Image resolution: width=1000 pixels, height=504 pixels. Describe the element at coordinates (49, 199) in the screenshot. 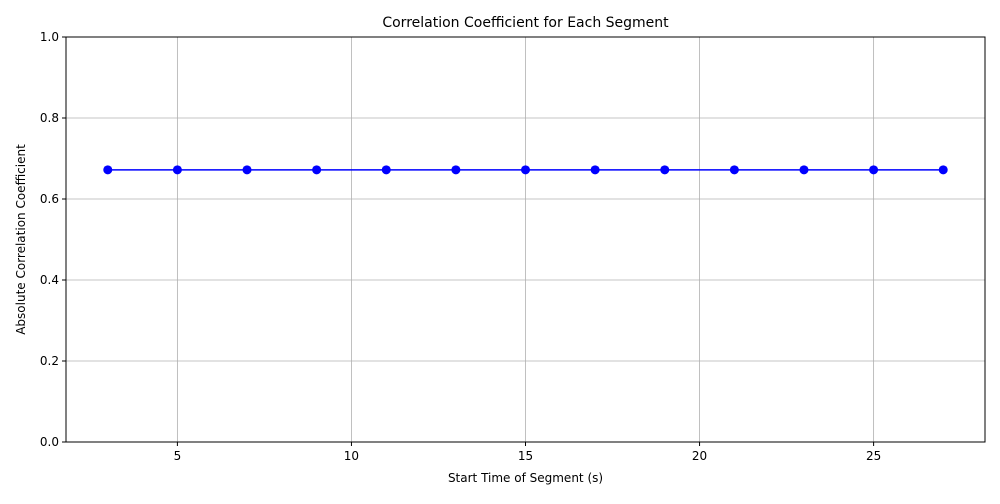

I see `y-tick-label: 0.6` at that location.